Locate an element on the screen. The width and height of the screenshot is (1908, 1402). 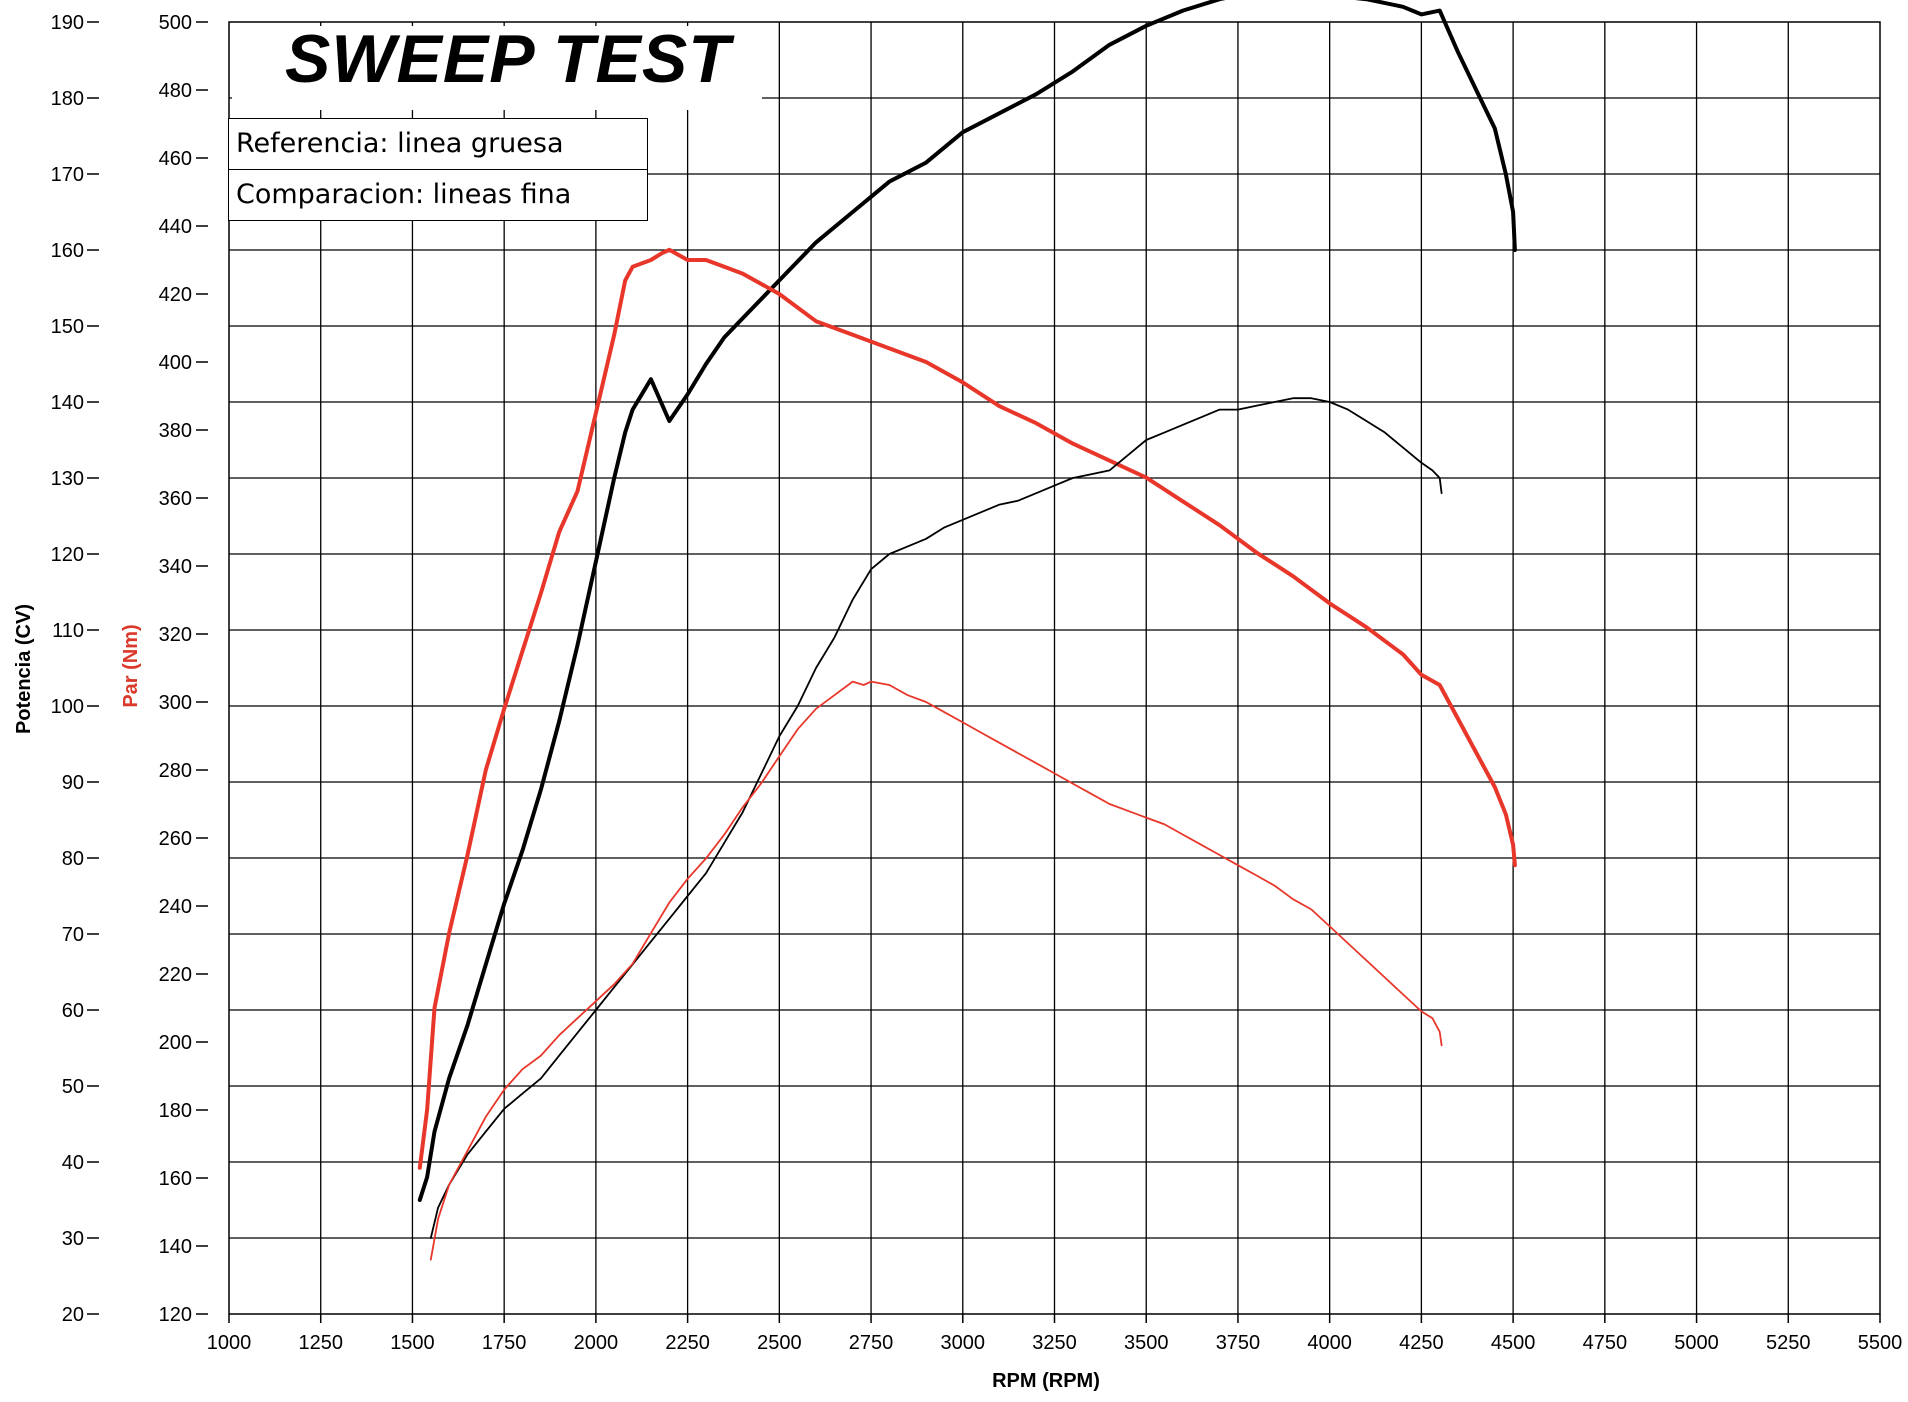
torque-tick-label: 420 is located at coordinates (175, 295).